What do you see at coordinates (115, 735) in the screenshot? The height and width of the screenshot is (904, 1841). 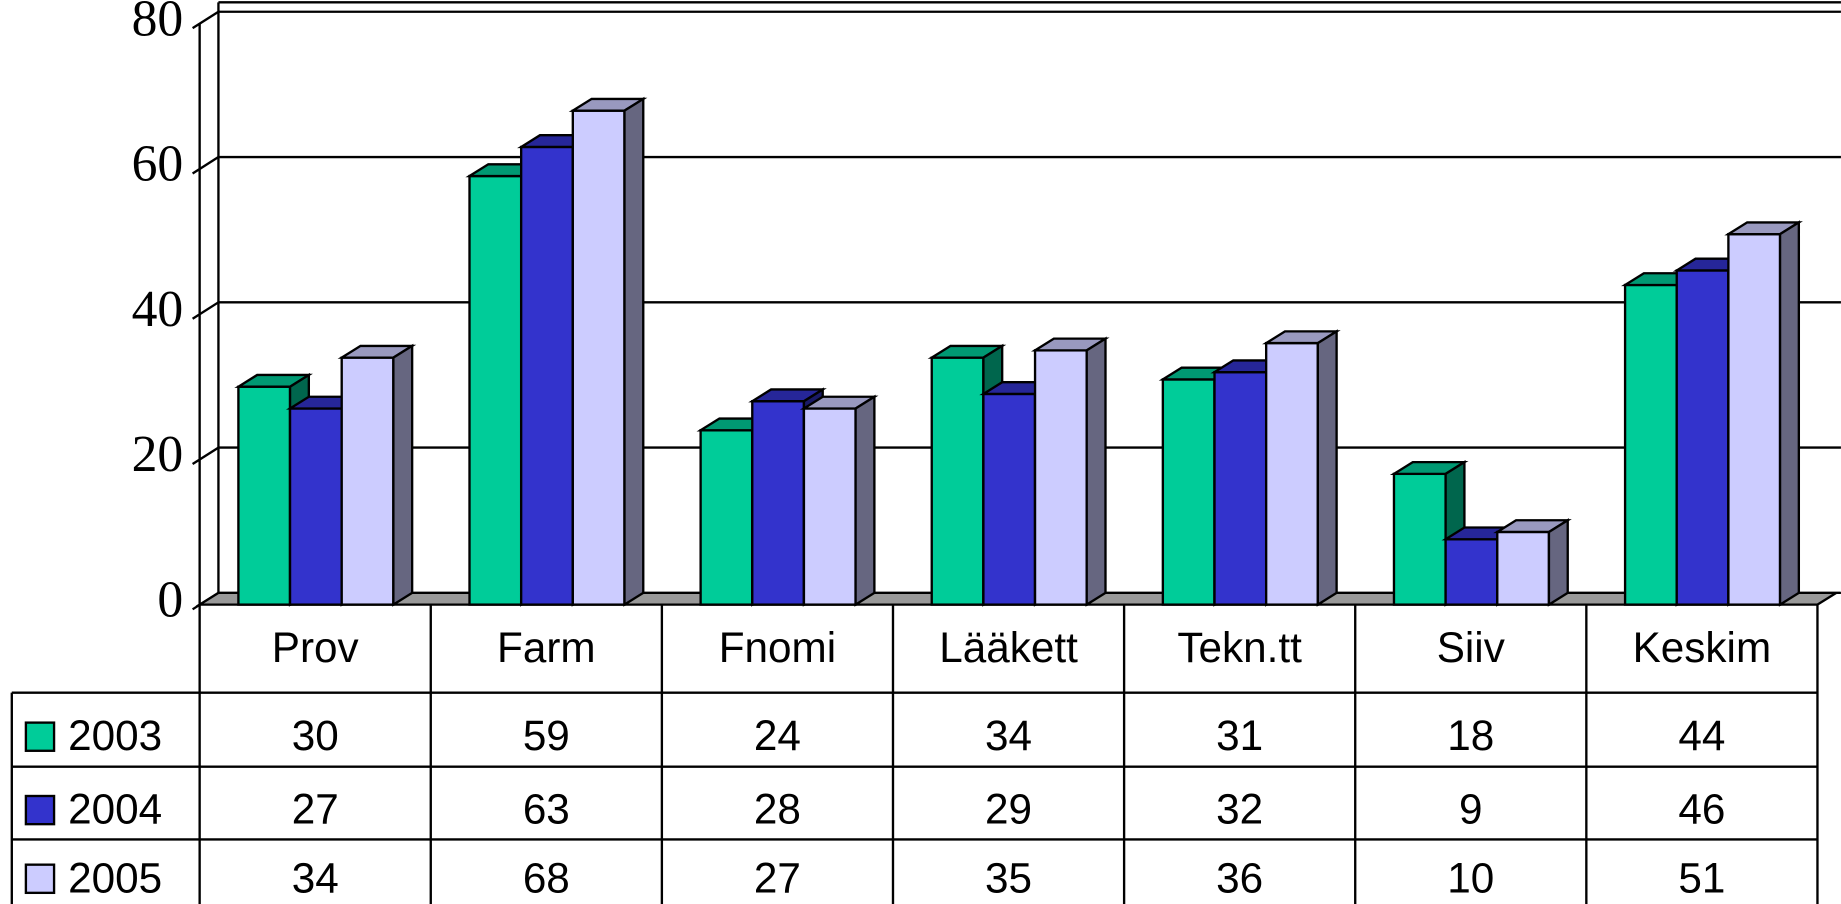 I see `legend-label: 2003` at bounding box center [115, 735].